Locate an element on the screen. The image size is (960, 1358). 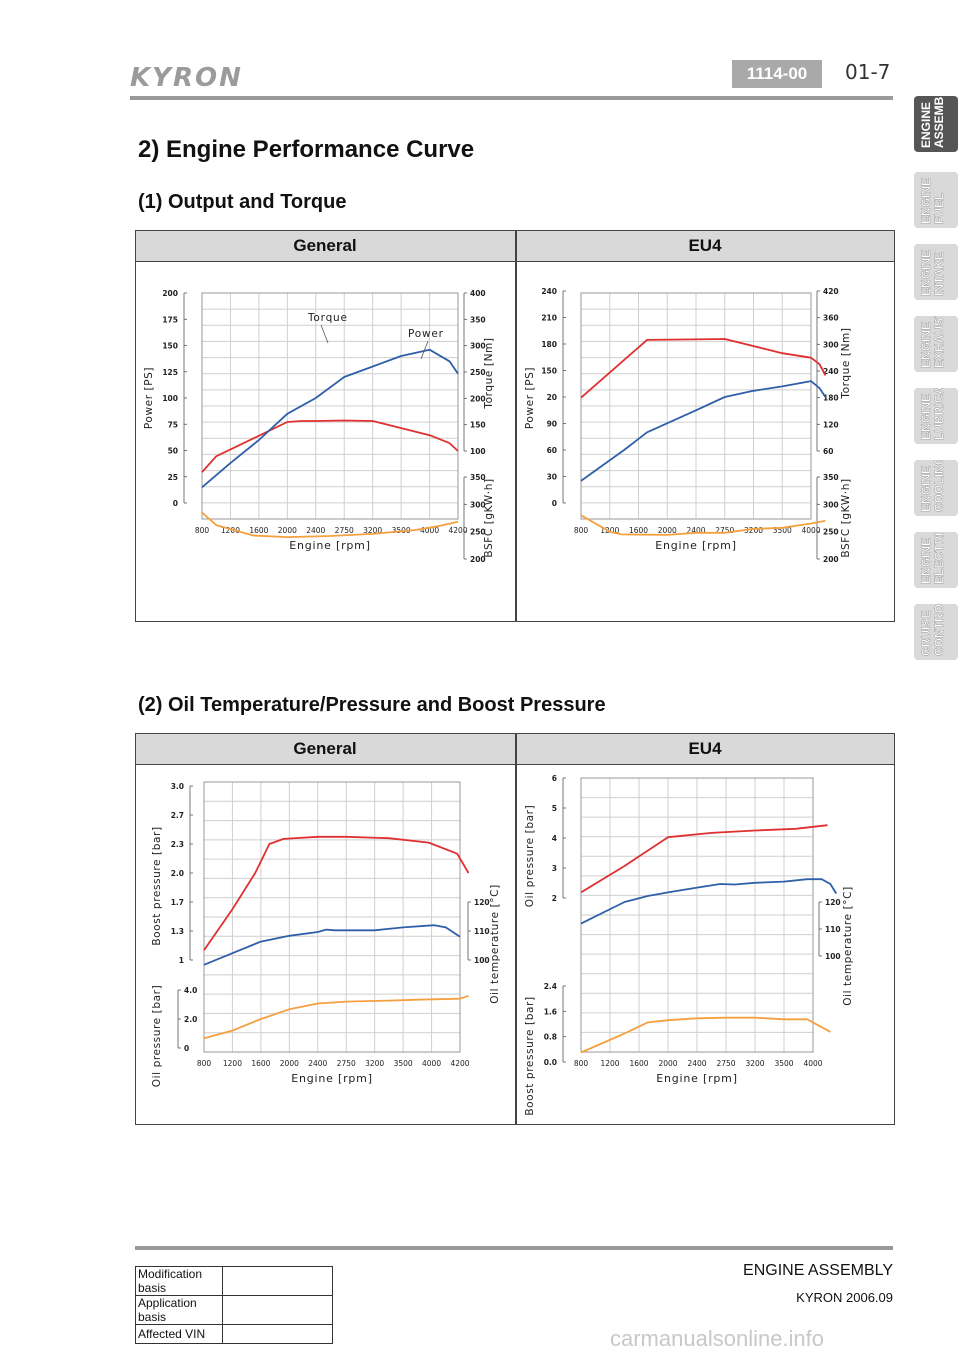
y-tick-label: 3 is located at coordinates (554, 868).